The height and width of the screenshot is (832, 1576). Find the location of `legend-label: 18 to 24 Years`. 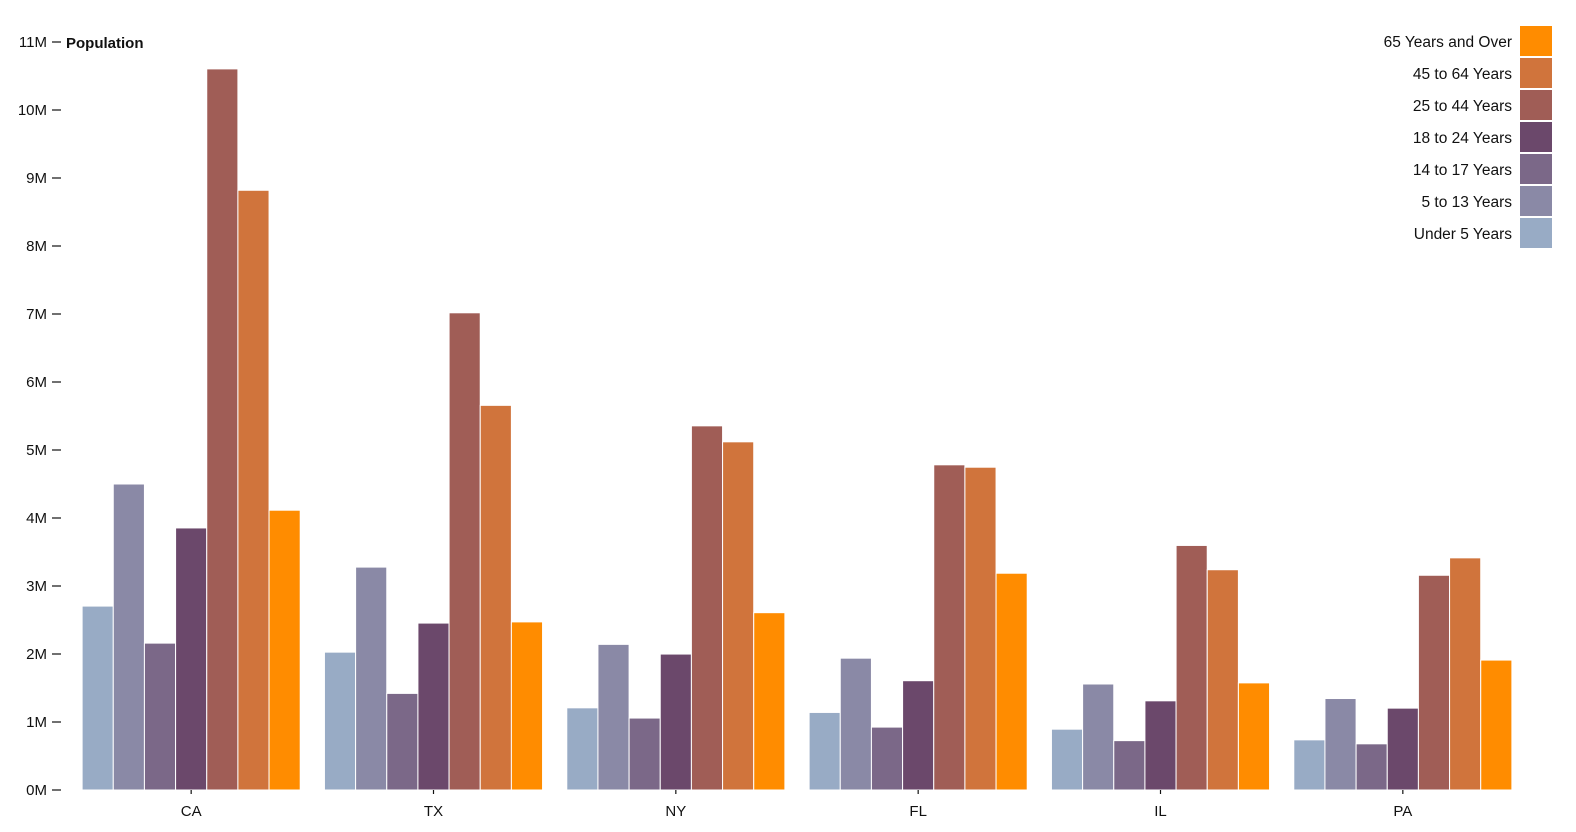

legend-label: 18 to 24 Years is located at coordinates (1462, 138).